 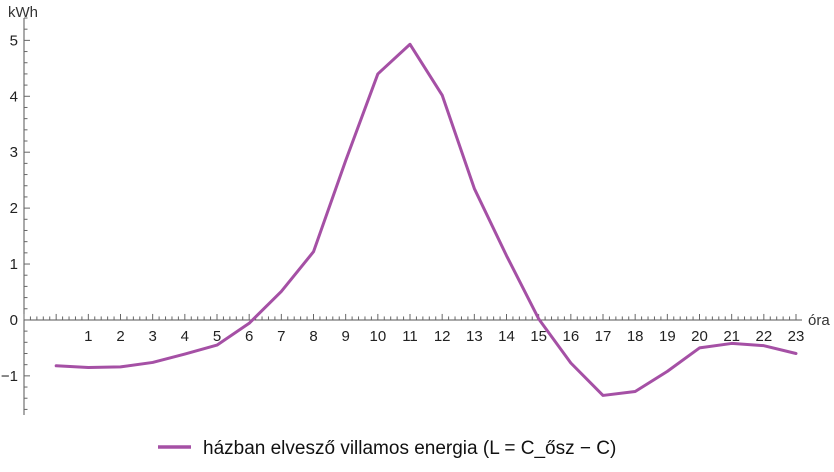 What do you see at coordinates (14, 264) in the screenshot?
I see `y-tick-label: 1` at bounding box center [14, 264].